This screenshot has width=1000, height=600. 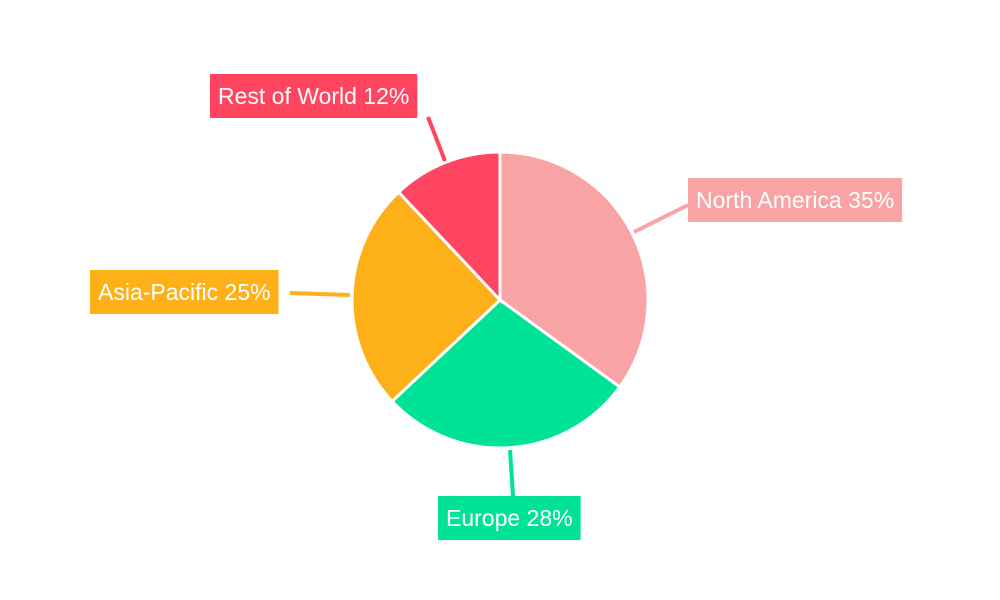 What do you see at coordinates (574, 270) in the screenshot?
I see `pie-slice-north-america` at bounding box center [574, 270].